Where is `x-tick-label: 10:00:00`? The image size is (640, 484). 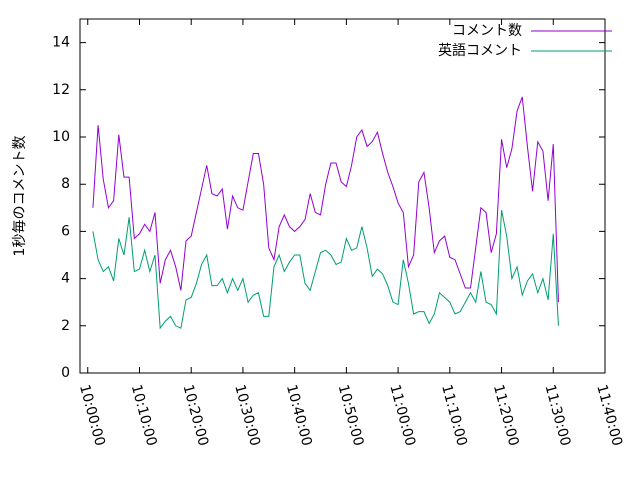 x-tick-label: 10:00:00 is located at coordinates (92, 415).